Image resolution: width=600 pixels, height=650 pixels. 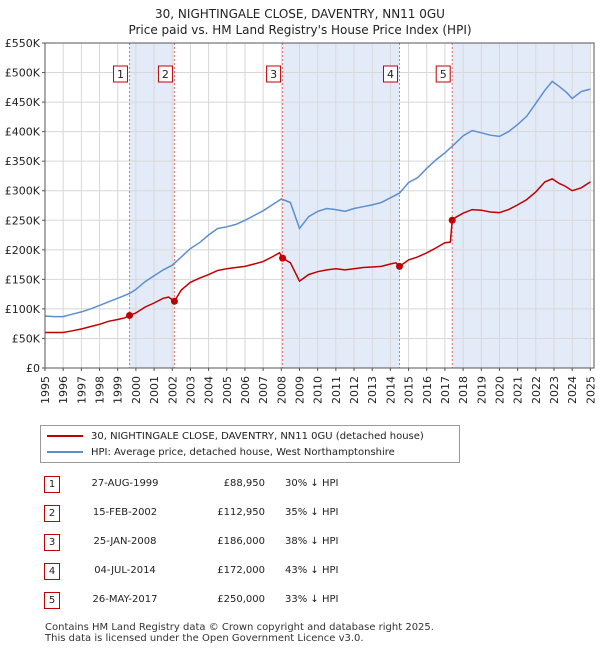 I want to click on x-tick-label: 2010, so click(x=318, y=390).